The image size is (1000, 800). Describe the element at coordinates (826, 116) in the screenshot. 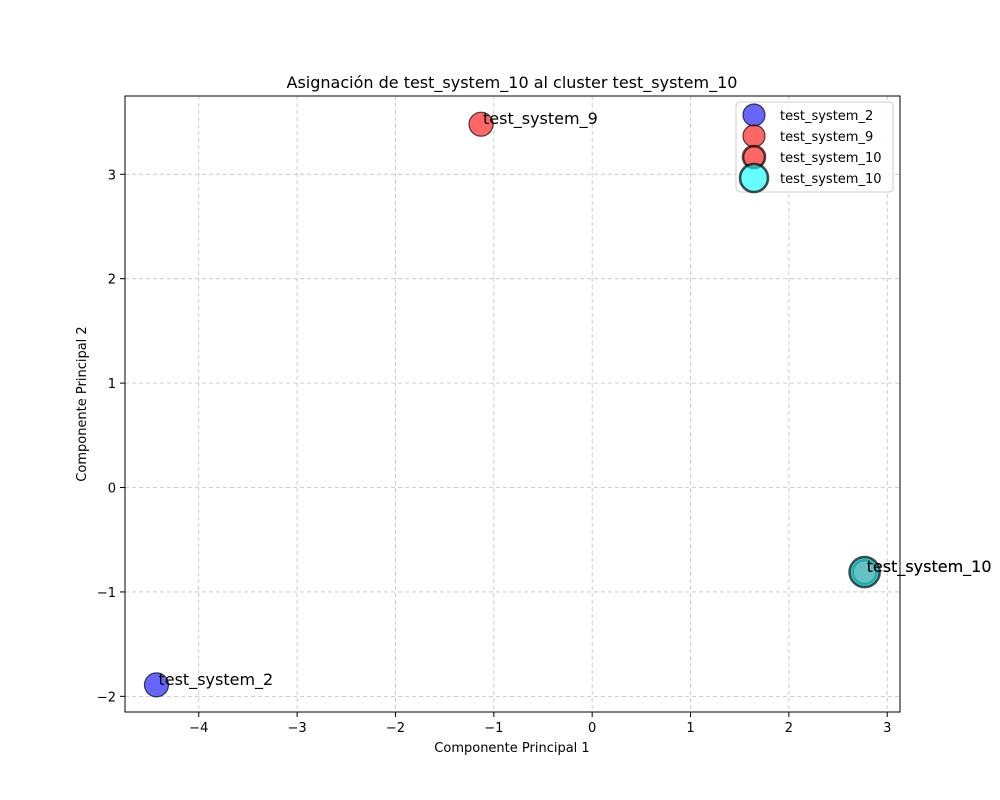

I see `legend-entry-label: test_system_2` at that location.